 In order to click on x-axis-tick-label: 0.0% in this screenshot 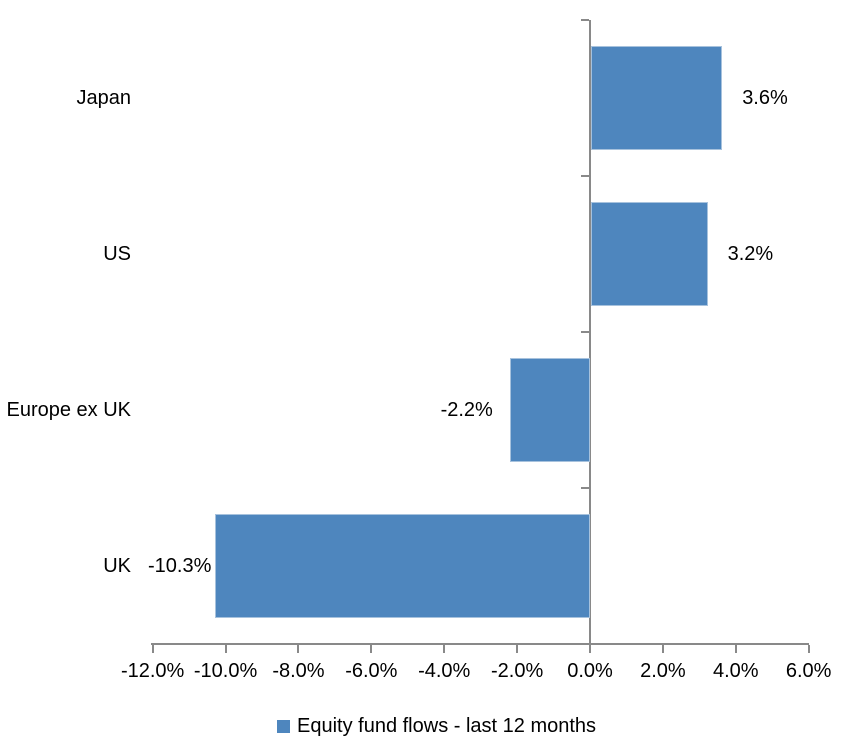, I will do `click(590, 671)`.